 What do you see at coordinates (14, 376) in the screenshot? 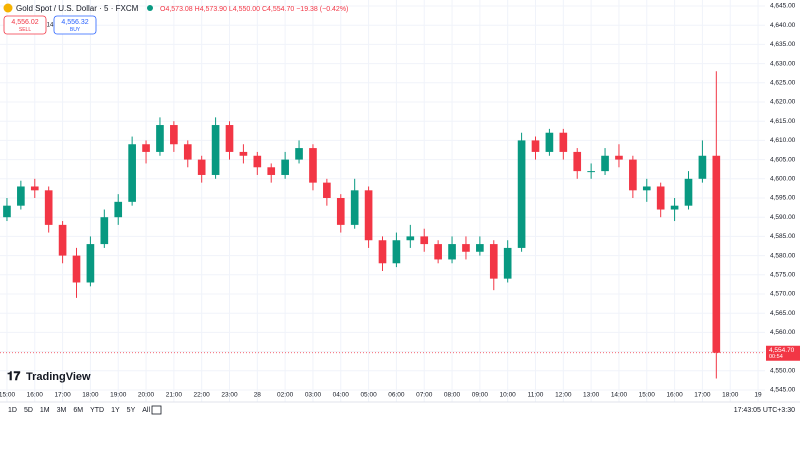
I see `logo-mark: 𝟏𝟕` at bounding box center [14, 376].